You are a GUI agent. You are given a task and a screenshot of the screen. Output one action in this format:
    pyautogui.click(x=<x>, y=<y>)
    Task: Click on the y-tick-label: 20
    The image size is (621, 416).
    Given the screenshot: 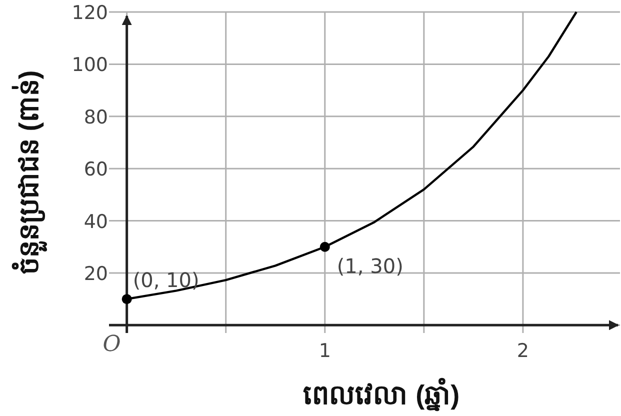 What is the action you would take?
    pyautogui.click(x=96, y=273)
    